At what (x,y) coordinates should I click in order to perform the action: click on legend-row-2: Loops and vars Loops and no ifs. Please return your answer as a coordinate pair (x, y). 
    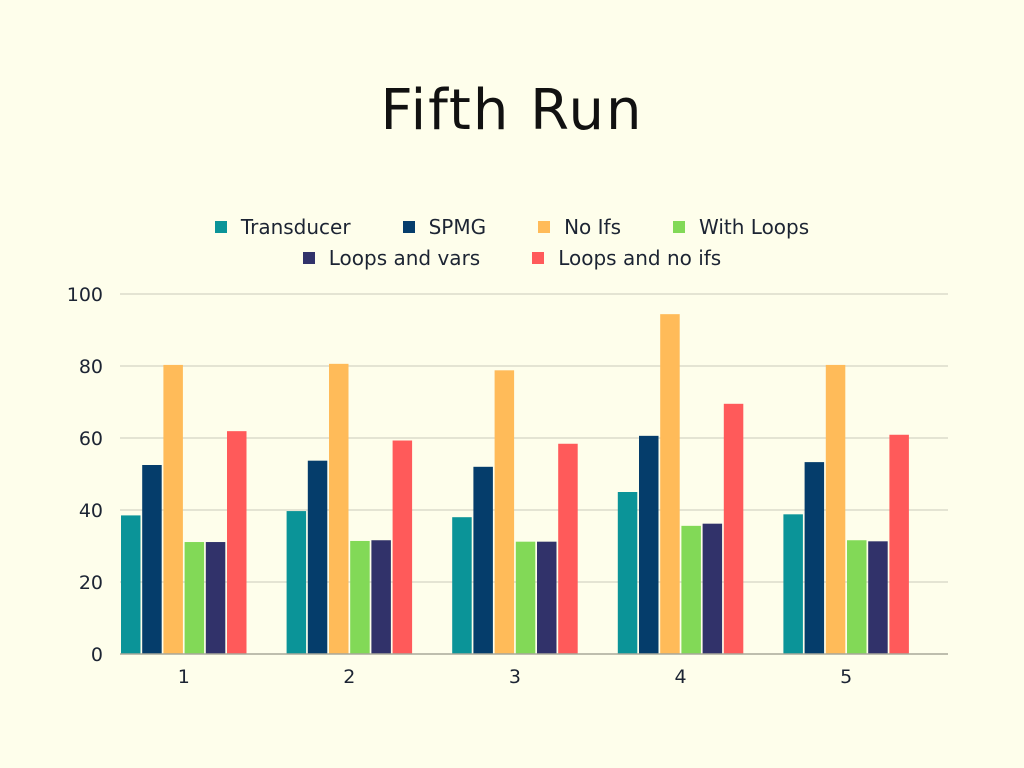
    Looking at the image, I should click on (512, 258).